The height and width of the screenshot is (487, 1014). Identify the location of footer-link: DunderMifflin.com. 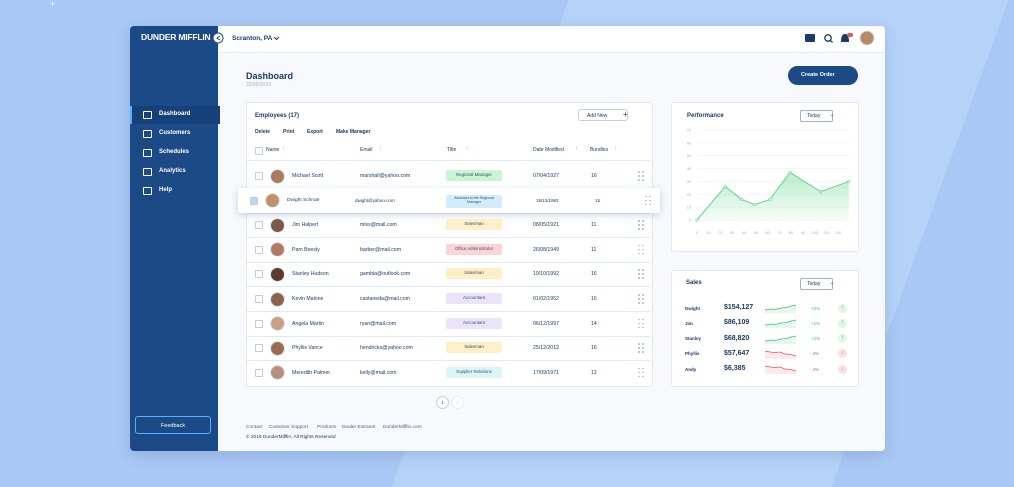
(402, 427).